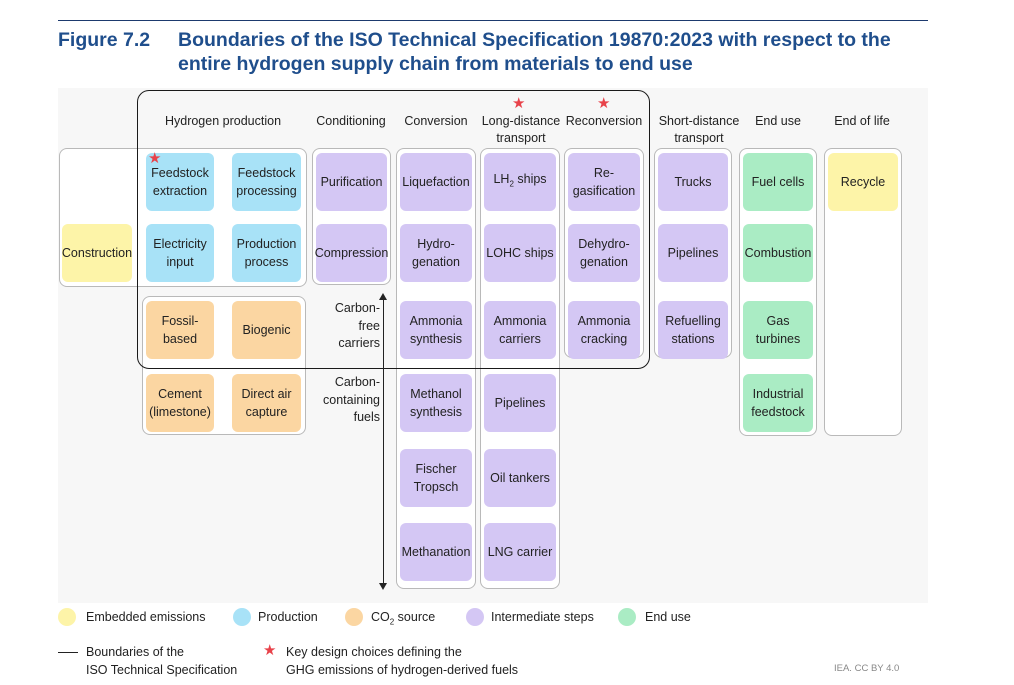  What do you see at coordinates (266, 191) in the screenshot?
I see `box-feedstock-processing-line2: processing` at bounding box center [266, 191].